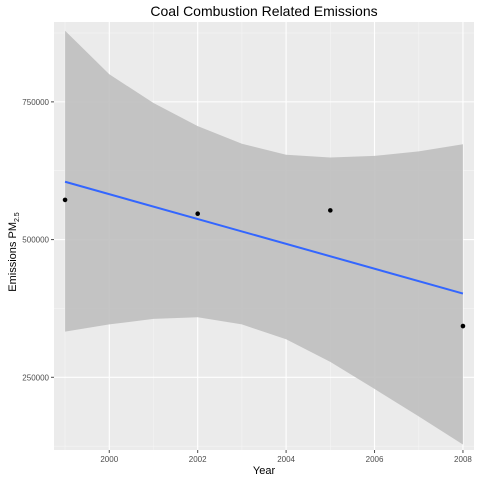  Describe the element at coordinates (463, 459) in the screenshot. I see `x-tick-label: 2008` at that location.